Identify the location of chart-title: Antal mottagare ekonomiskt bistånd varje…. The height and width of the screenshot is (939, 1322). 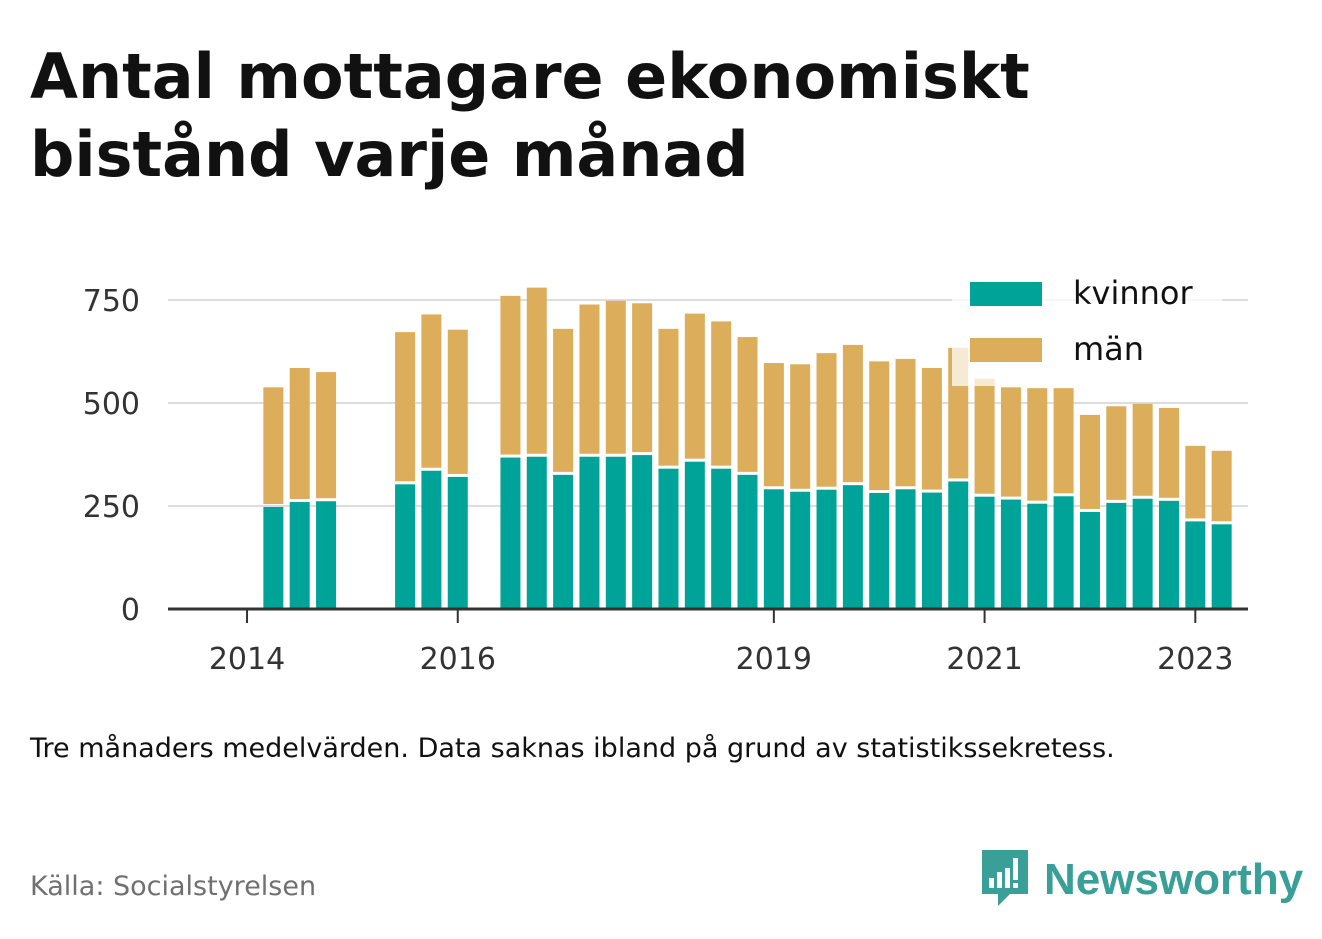
(530, 115).